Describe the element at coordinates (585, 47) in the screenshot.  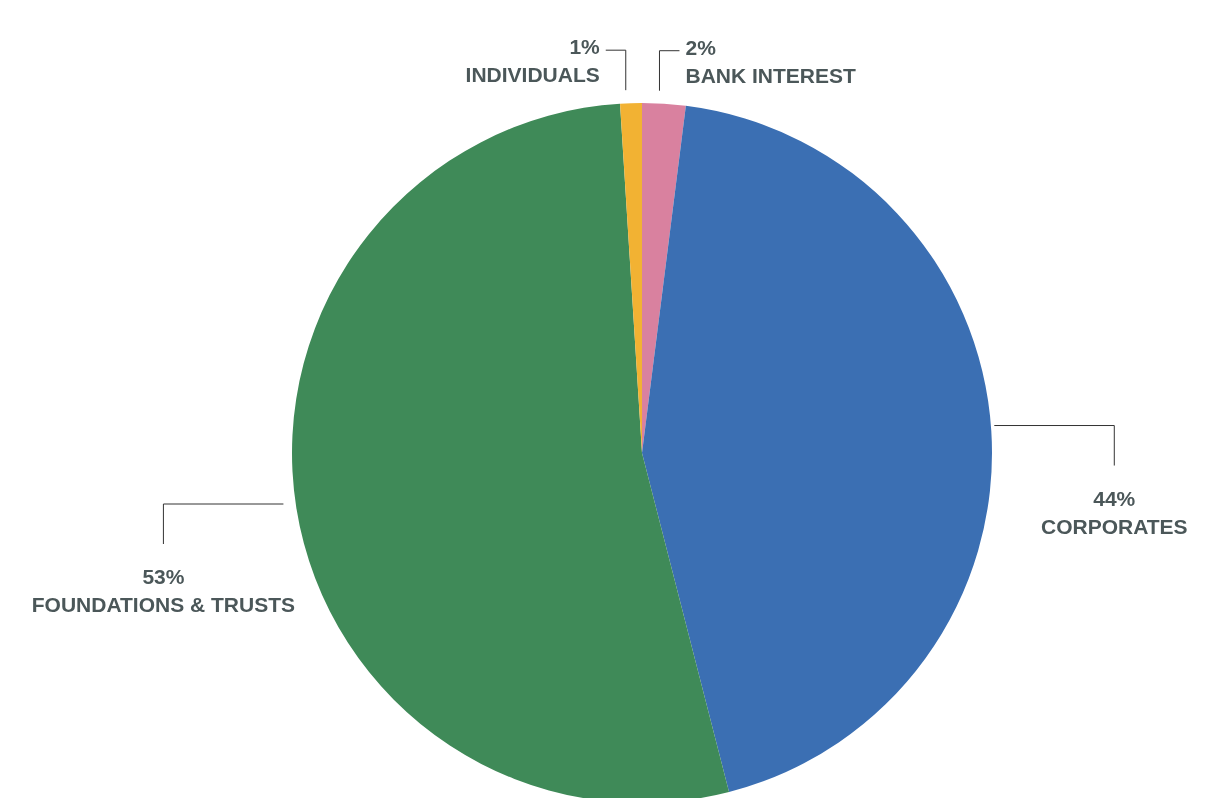
I see `data-label: 1%` at that location.